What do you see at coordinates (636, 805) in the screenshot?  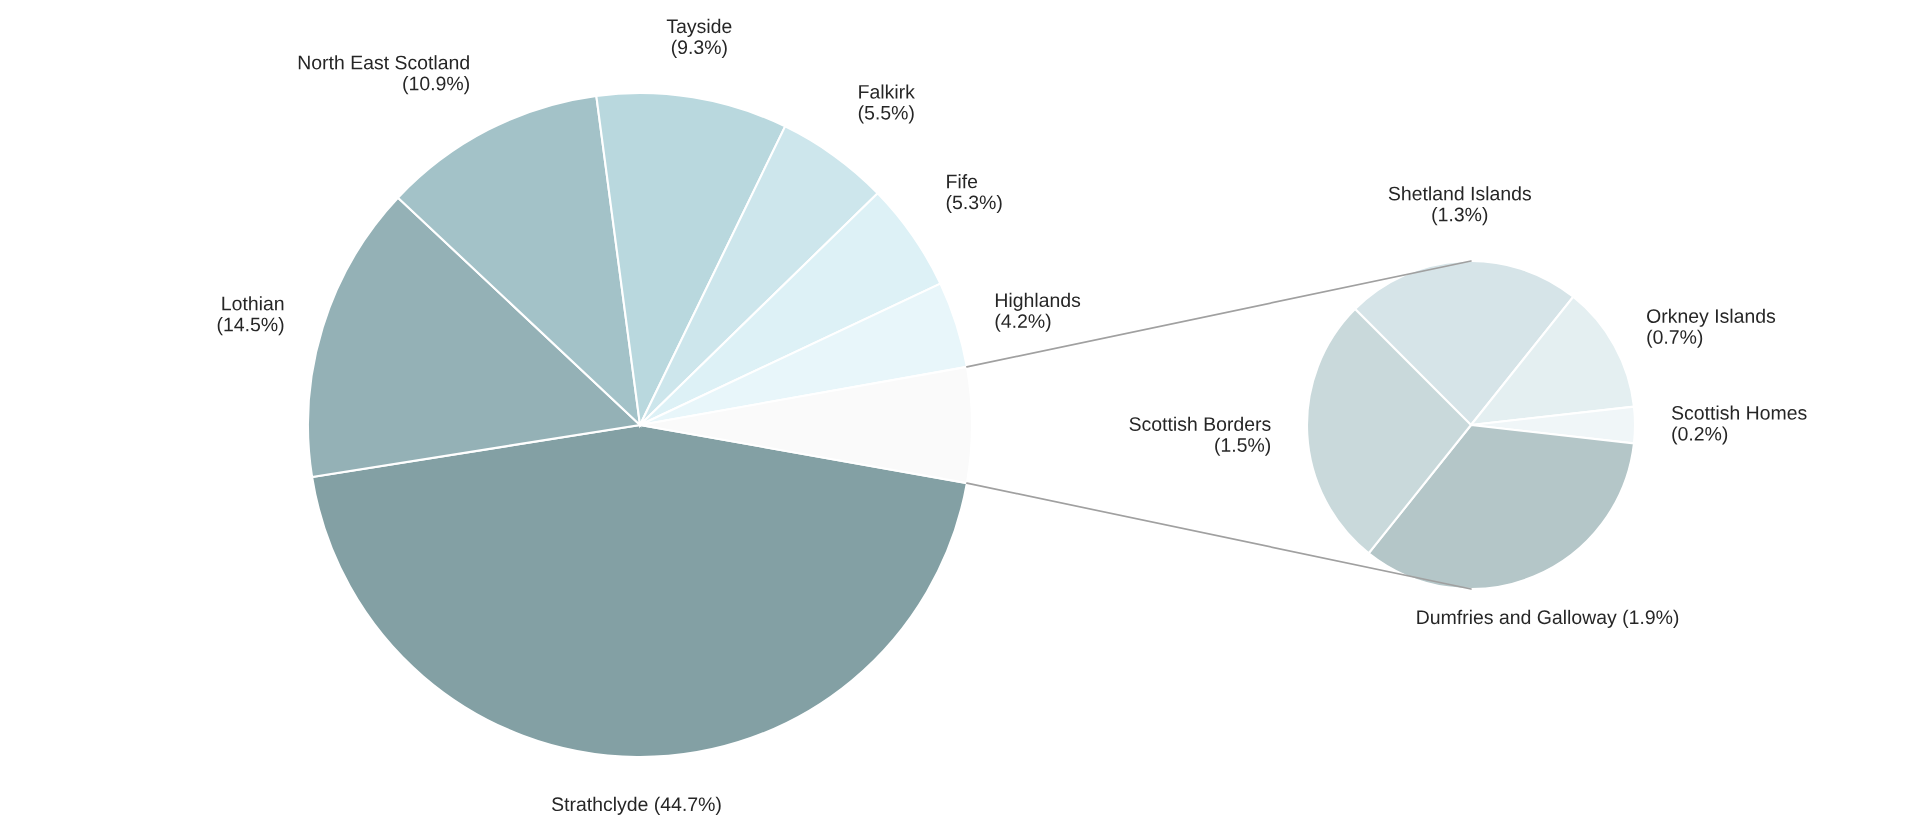 I see `slice-label: Strathclyde (44.7%)` at bounding box center [636, 805].